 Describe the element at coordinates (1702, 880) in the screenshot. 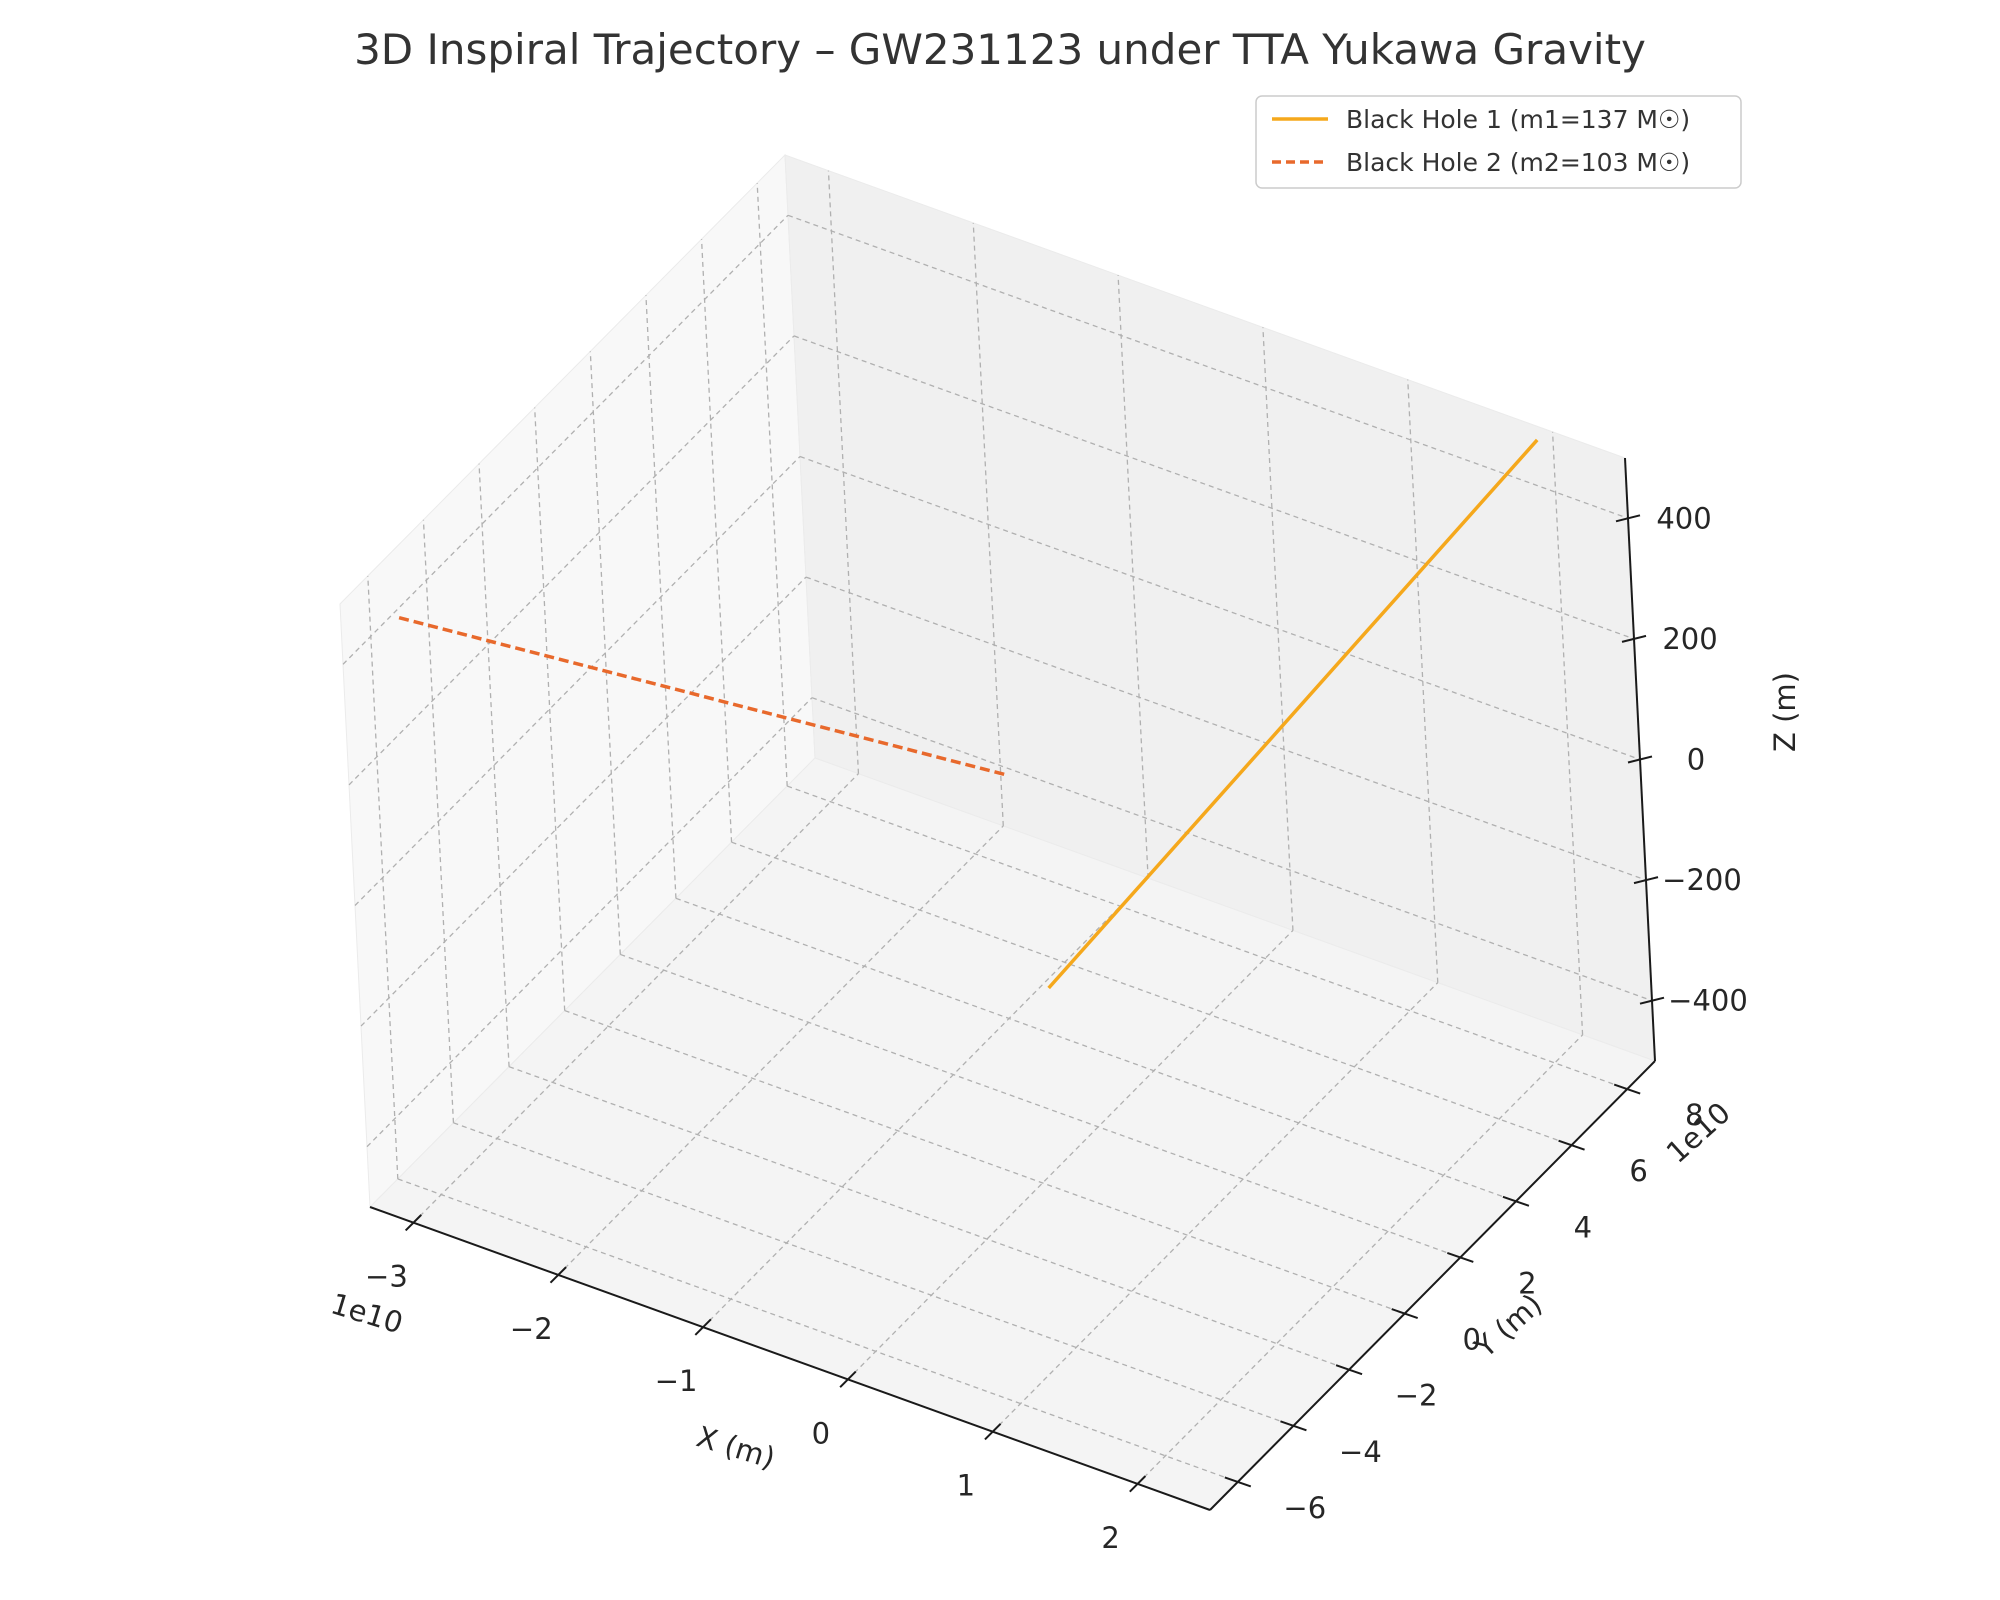

I see `z-tick-label: −200` at that location.